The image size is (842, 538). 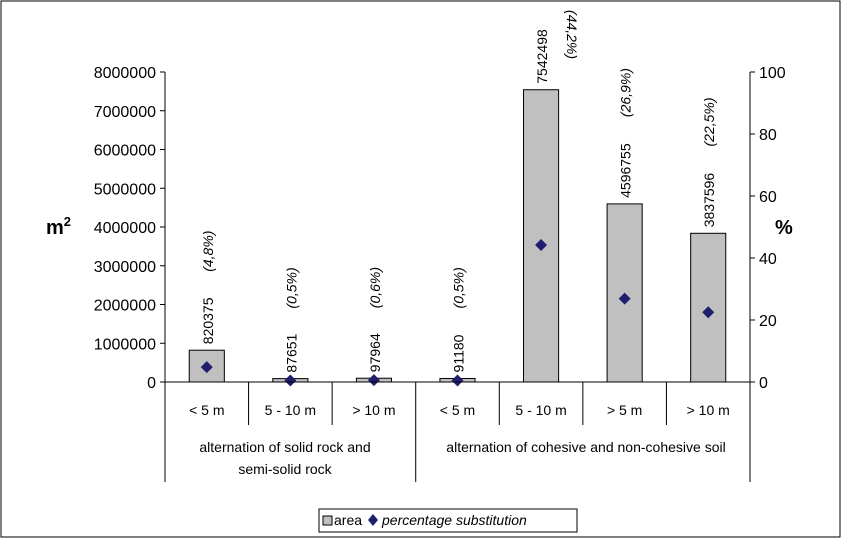 What do you see at coordinates (454, 520) in the screenshot?
I see `legend-label-percentage: percentage substitution` at bounding box center [454, 520].